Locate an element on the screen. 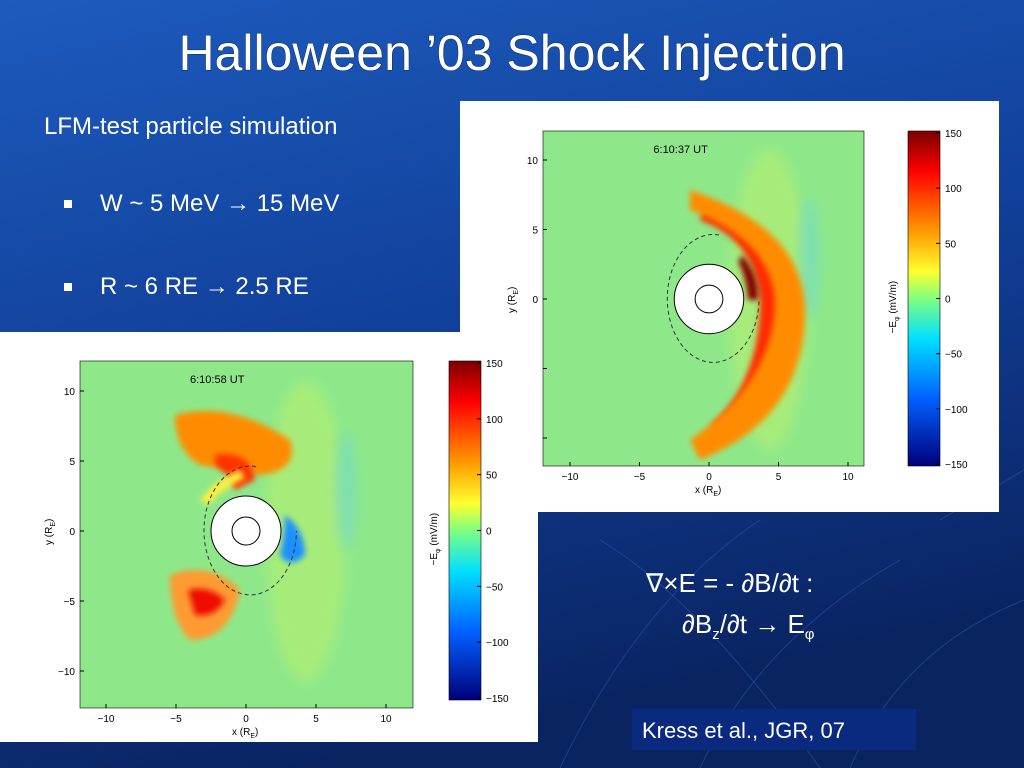 The height and width of the screenshot is (768, 1024). bullet: W ~ 5 MeV → 15 MeV is located at coordinates (219, 203).